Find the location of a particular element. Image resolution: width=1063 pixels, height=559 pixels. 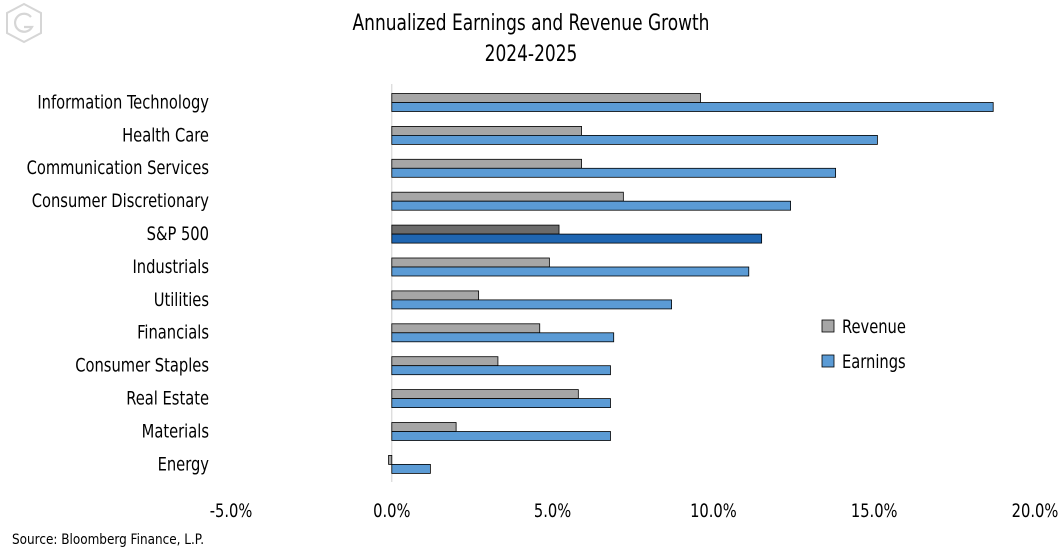

category-label: Real Estate is located at coordinates (167, 398).